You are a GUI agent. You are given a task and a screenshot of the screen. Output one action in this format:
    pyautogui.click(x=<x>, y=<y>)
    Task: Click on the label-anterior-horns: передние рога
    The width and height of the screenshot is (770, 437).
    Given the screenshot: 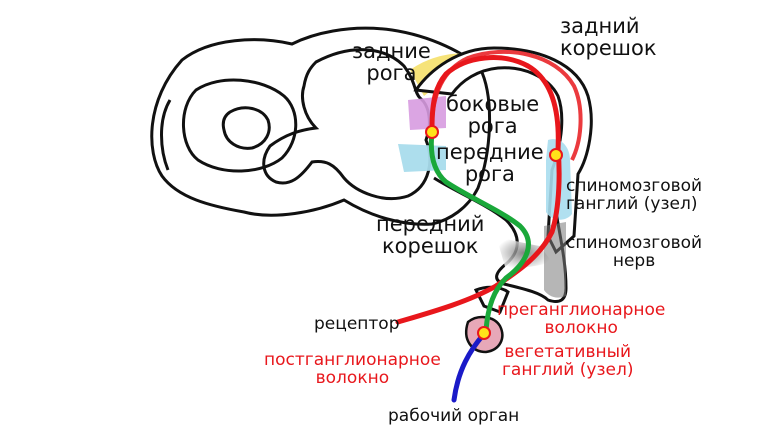 What is the action you would take?
    pyautogui.click(x=490, y=163)
    